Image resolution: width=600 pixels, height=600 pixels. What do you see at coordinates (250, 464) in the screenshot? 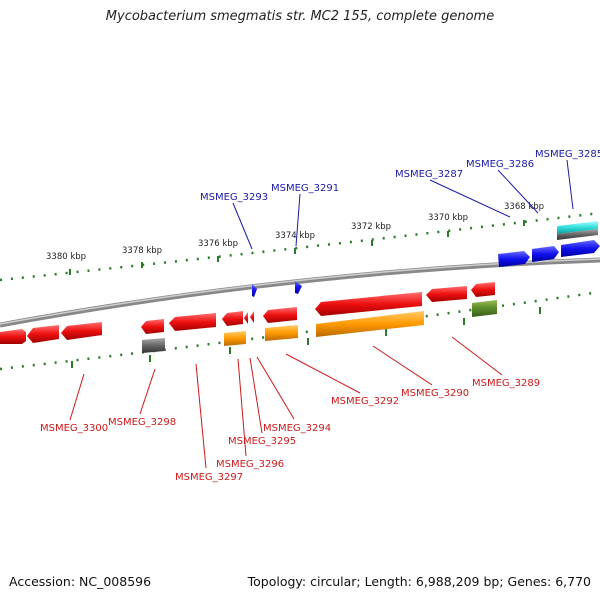
I see `gene-label-reverse: MSMEG_3296` at bounding box center [250, 464].